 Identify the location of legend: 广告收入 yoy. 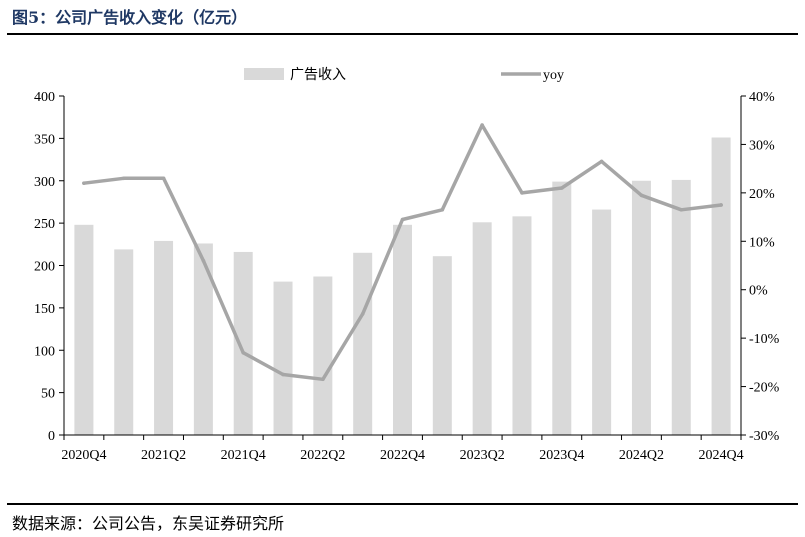
(404, 75).